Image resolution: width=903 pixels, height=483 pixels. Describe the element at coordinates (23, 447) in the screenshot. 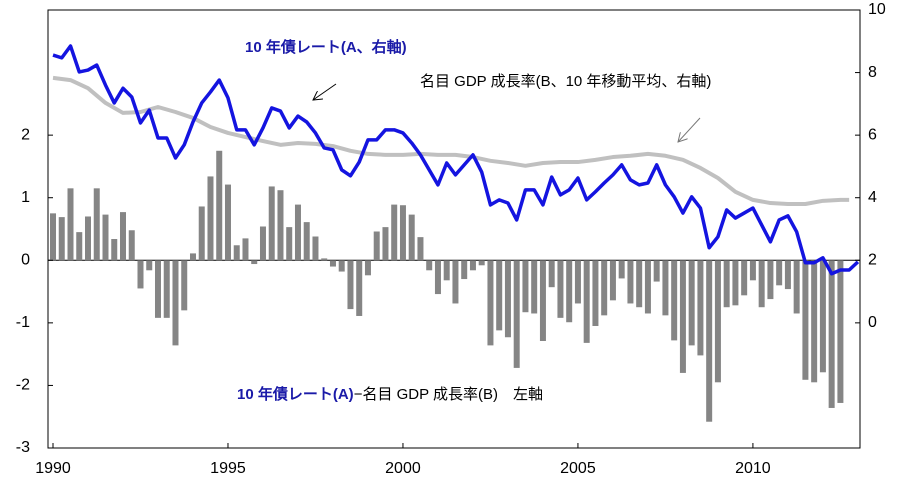

I see `y-tick-label: -3` at that location.